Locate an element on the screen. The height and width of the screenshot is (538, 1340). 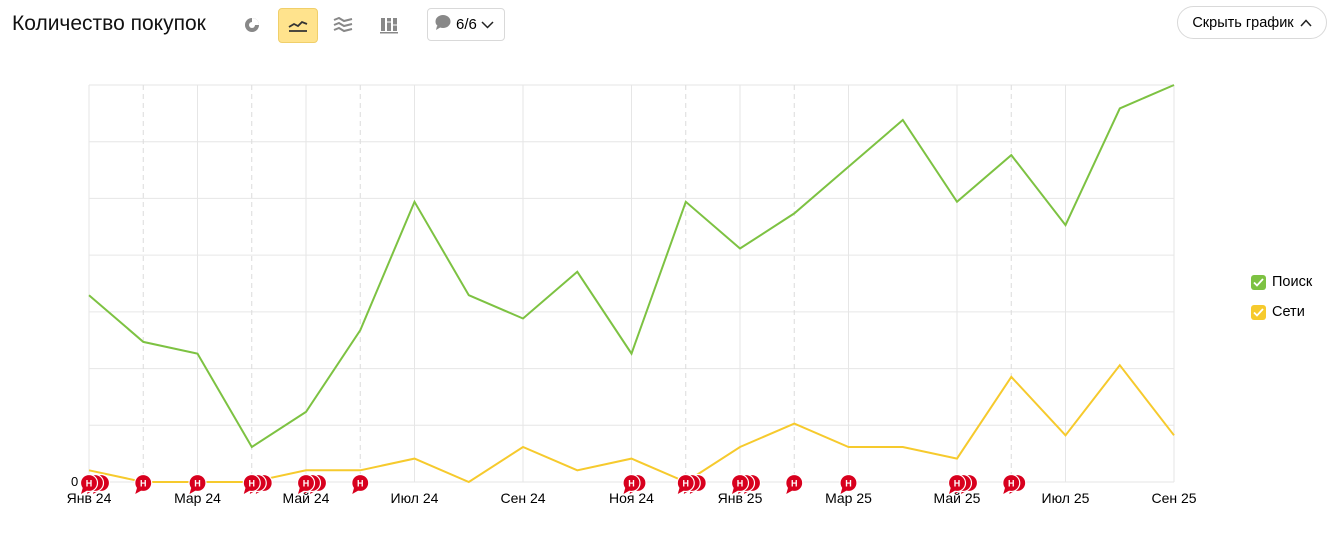
area-chart-icon is located at coordinates (343, 25).